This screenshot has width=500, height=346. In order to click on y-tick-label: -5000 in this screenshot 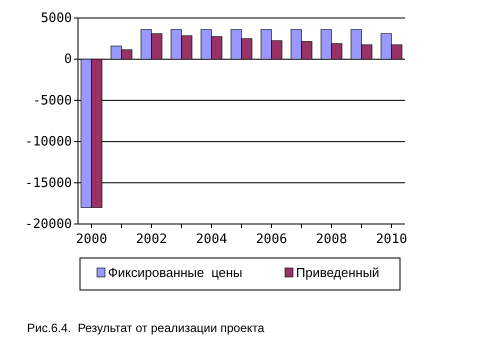, I will do `click(52, 100)`.